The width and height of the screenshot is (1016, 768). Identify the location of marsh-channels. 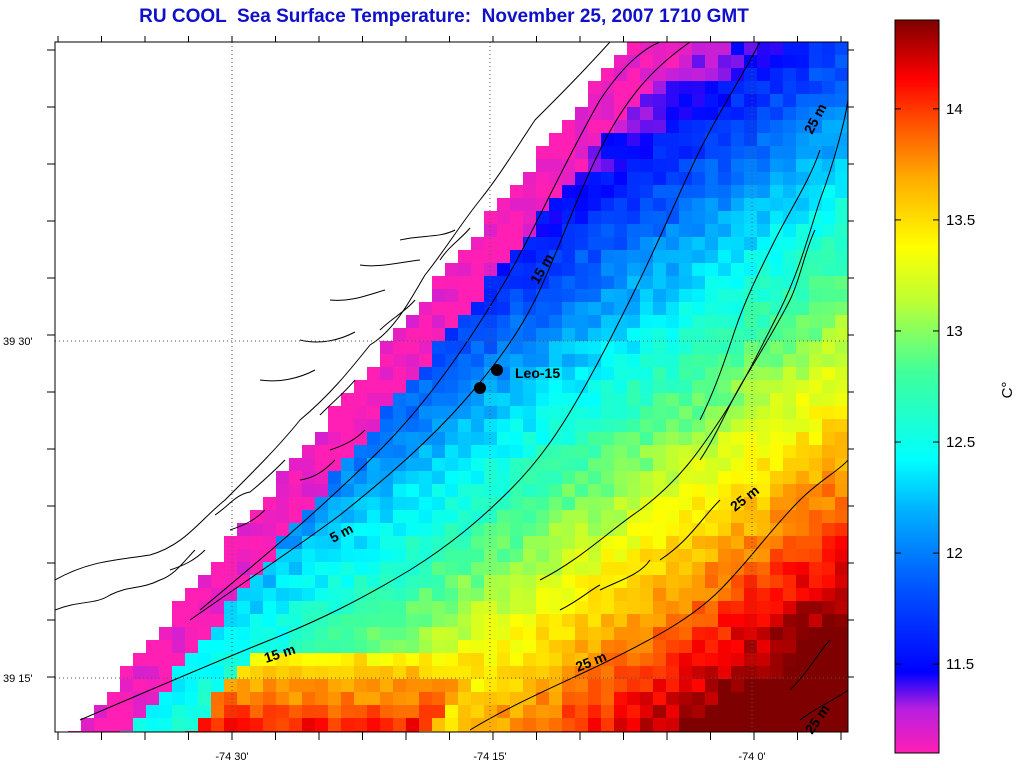
(312, 400).